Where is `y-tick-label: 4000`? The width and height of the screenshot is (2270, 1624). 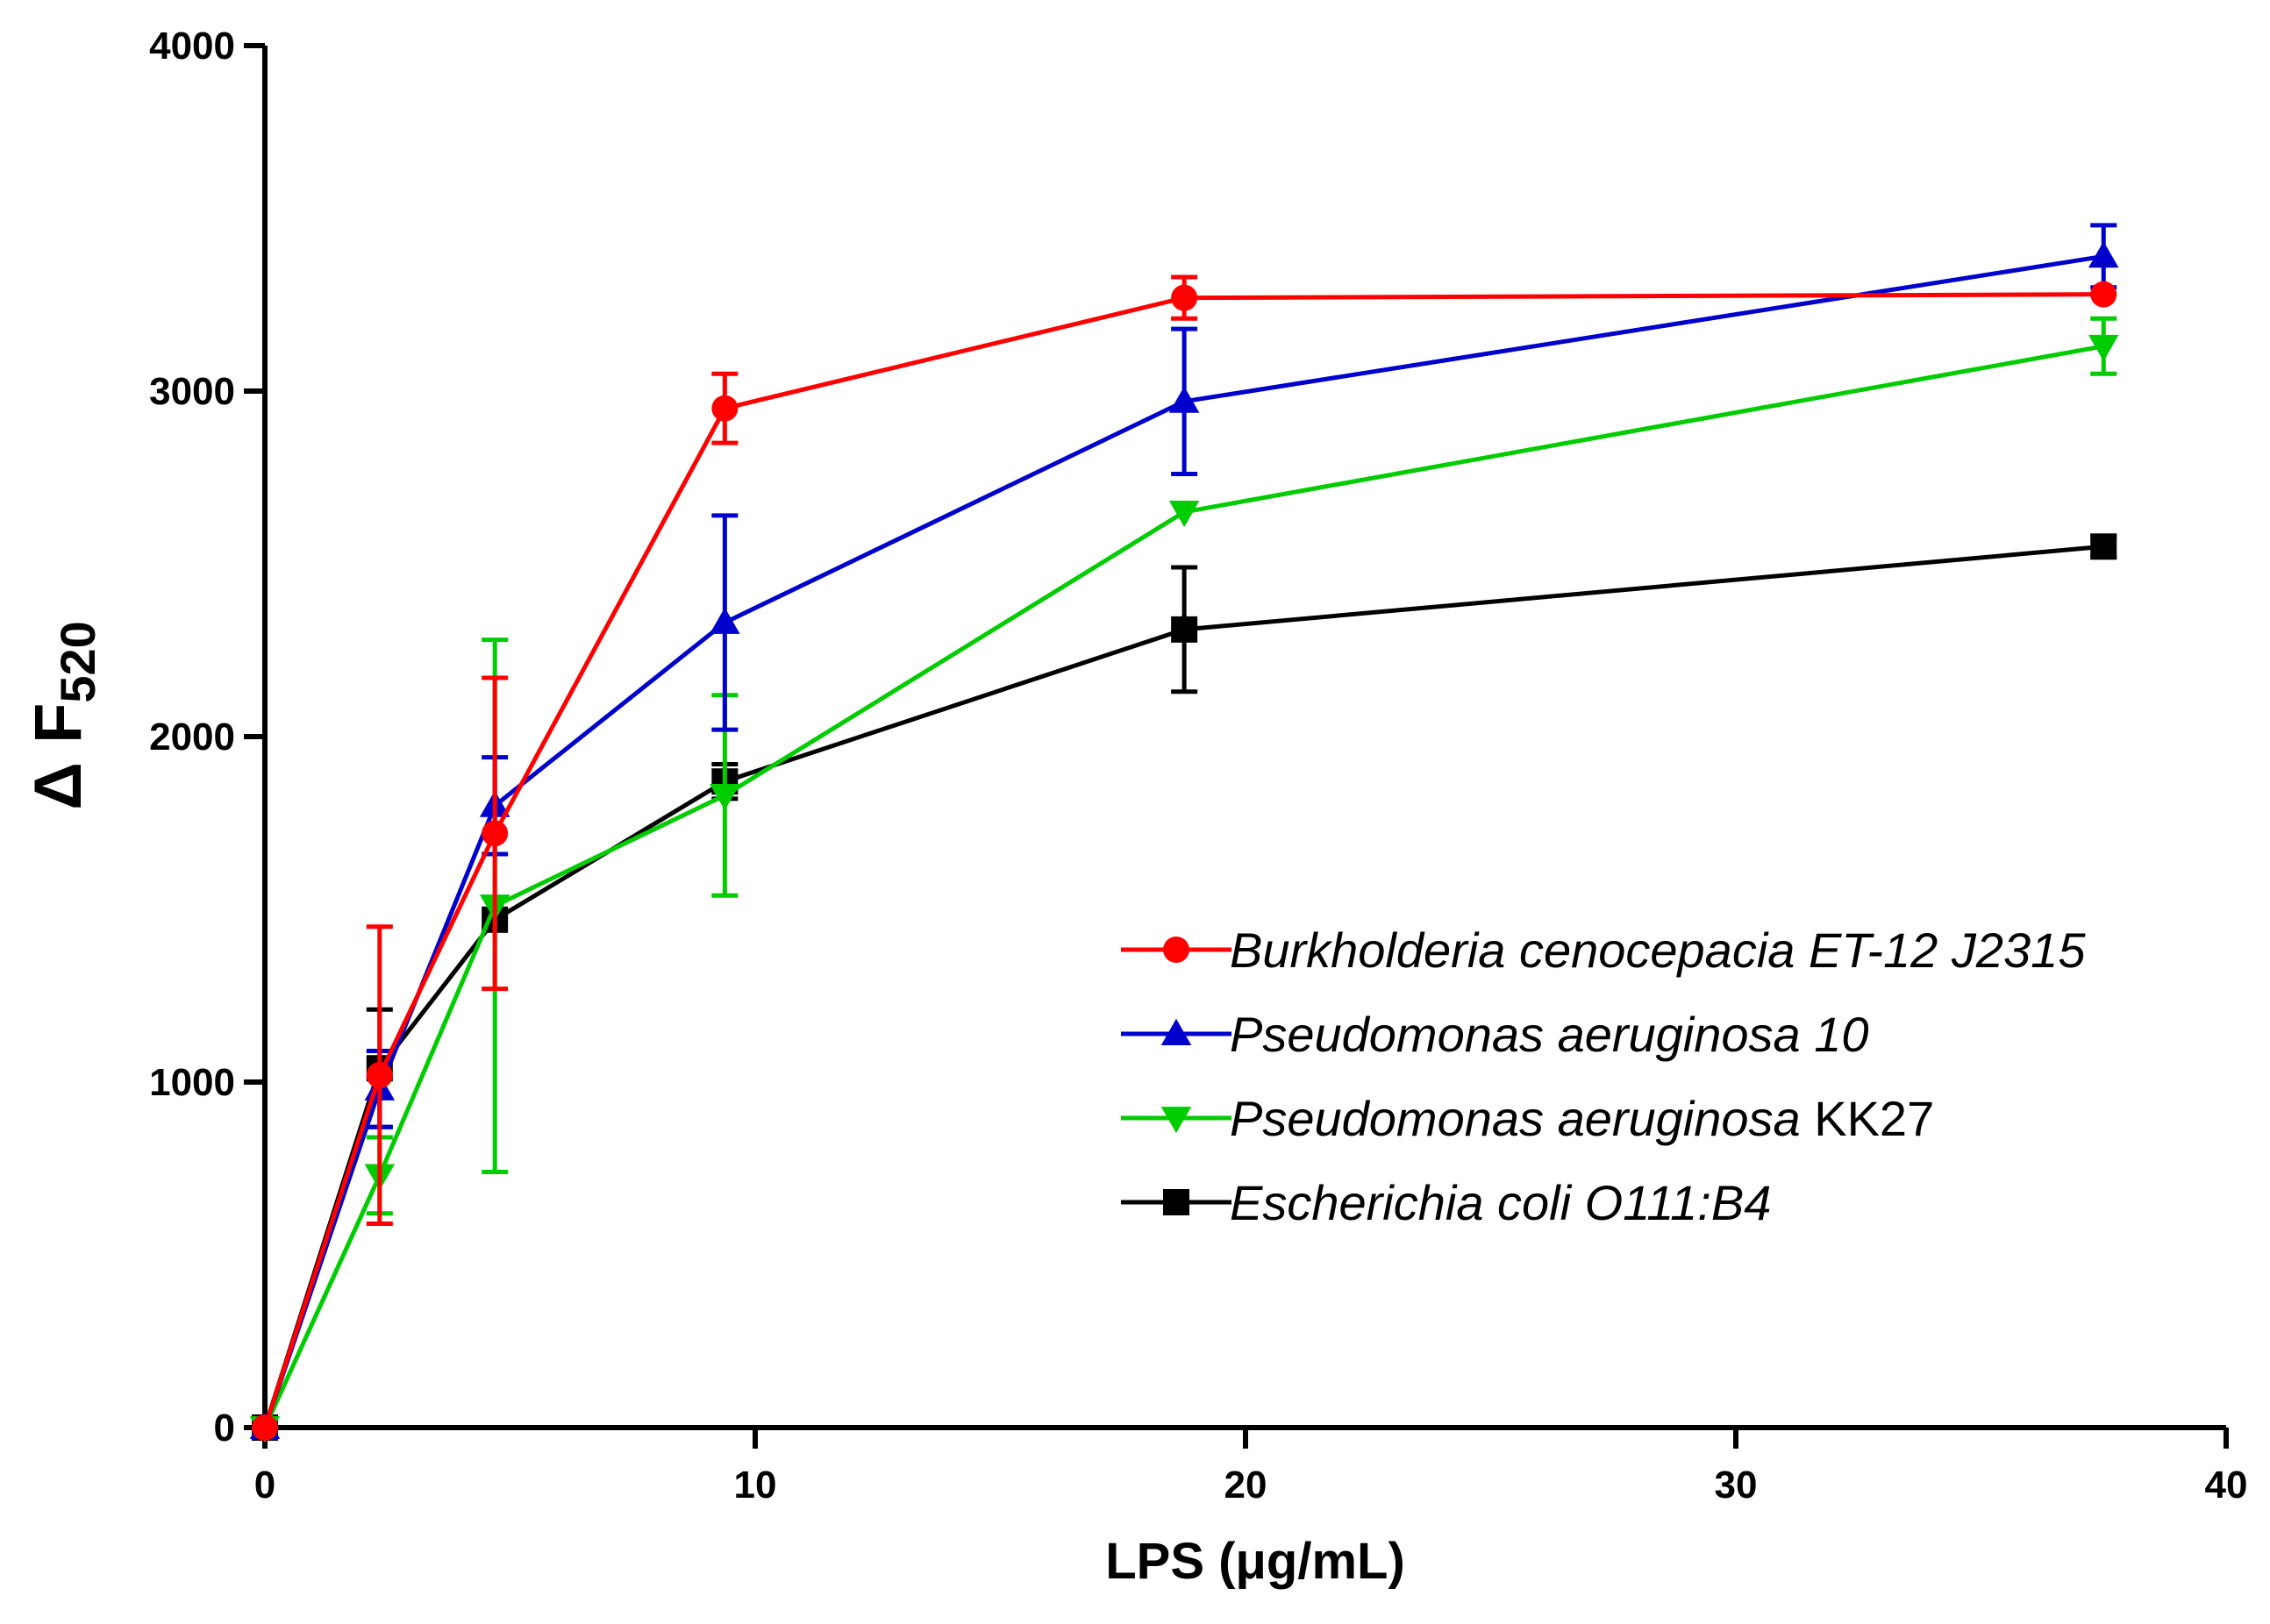
y-tick-label: 4000 is located at coordinates (192, 47).